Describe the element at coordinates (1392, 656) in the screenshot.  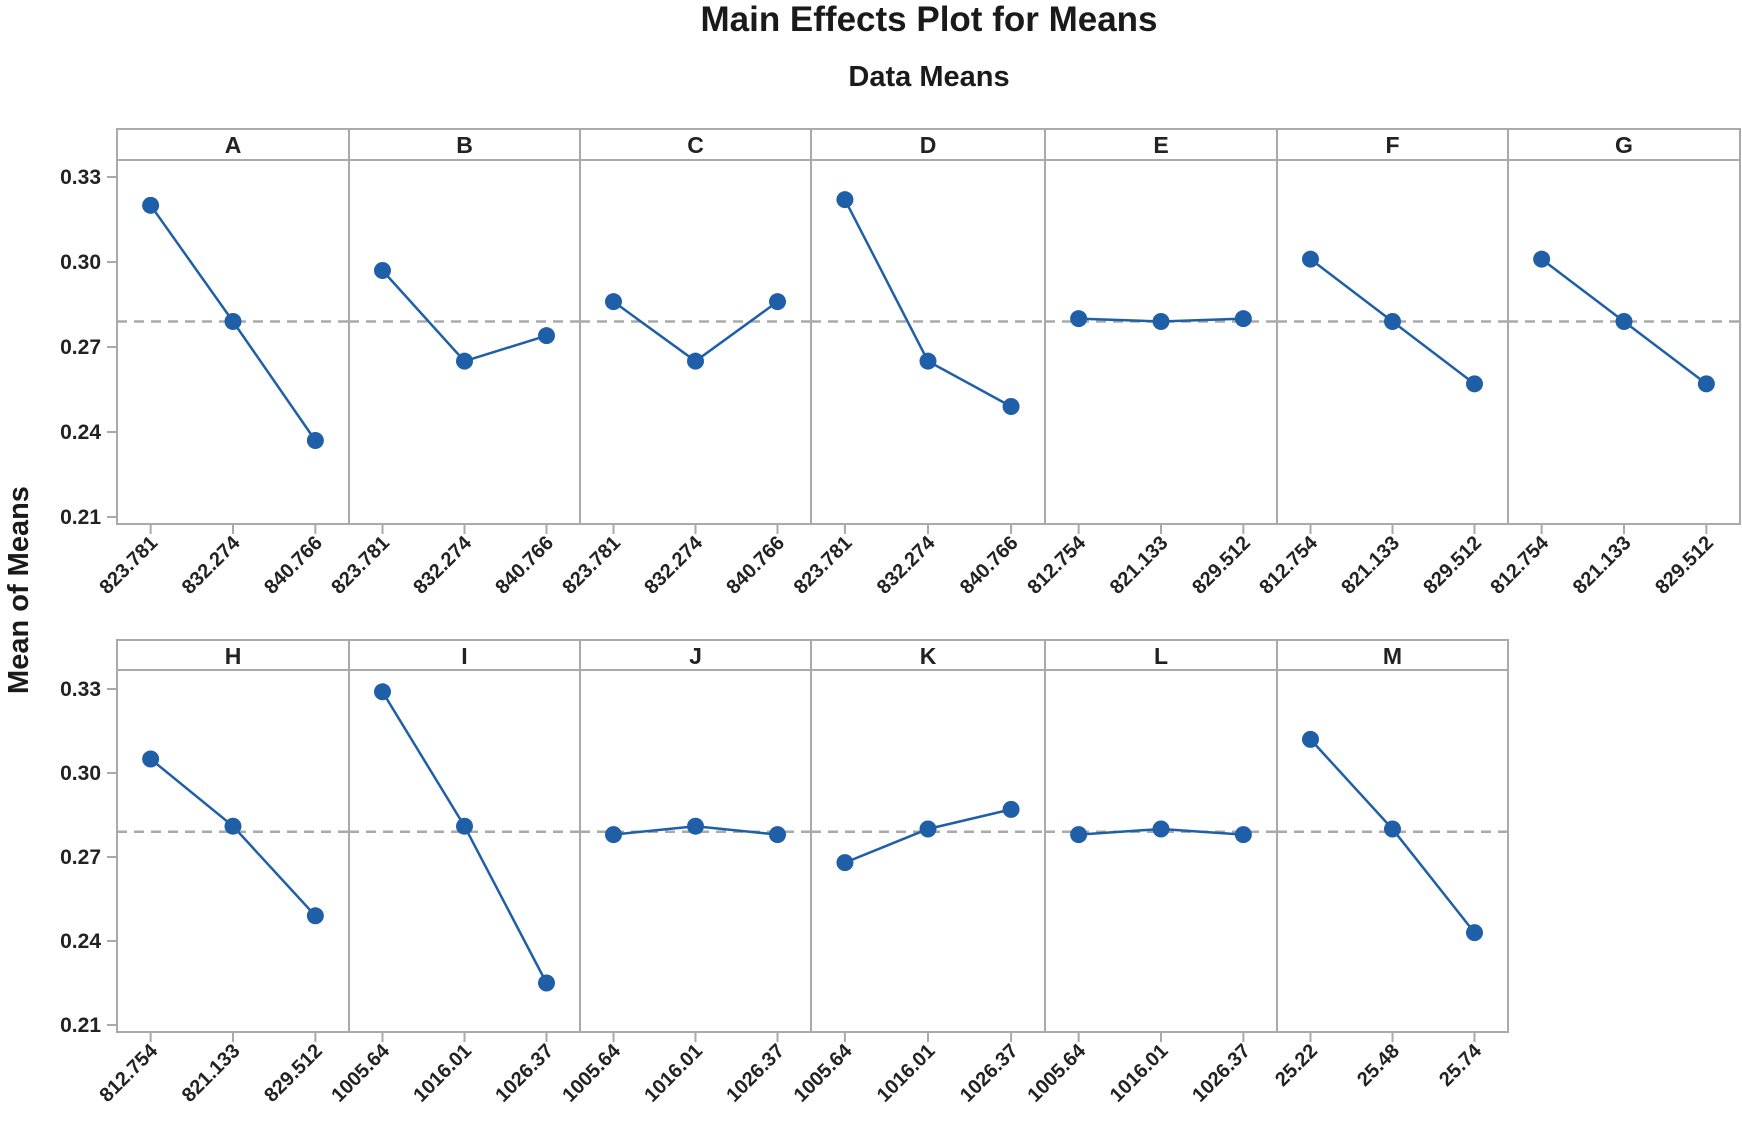
I see `panel-label-m: M` at that location.